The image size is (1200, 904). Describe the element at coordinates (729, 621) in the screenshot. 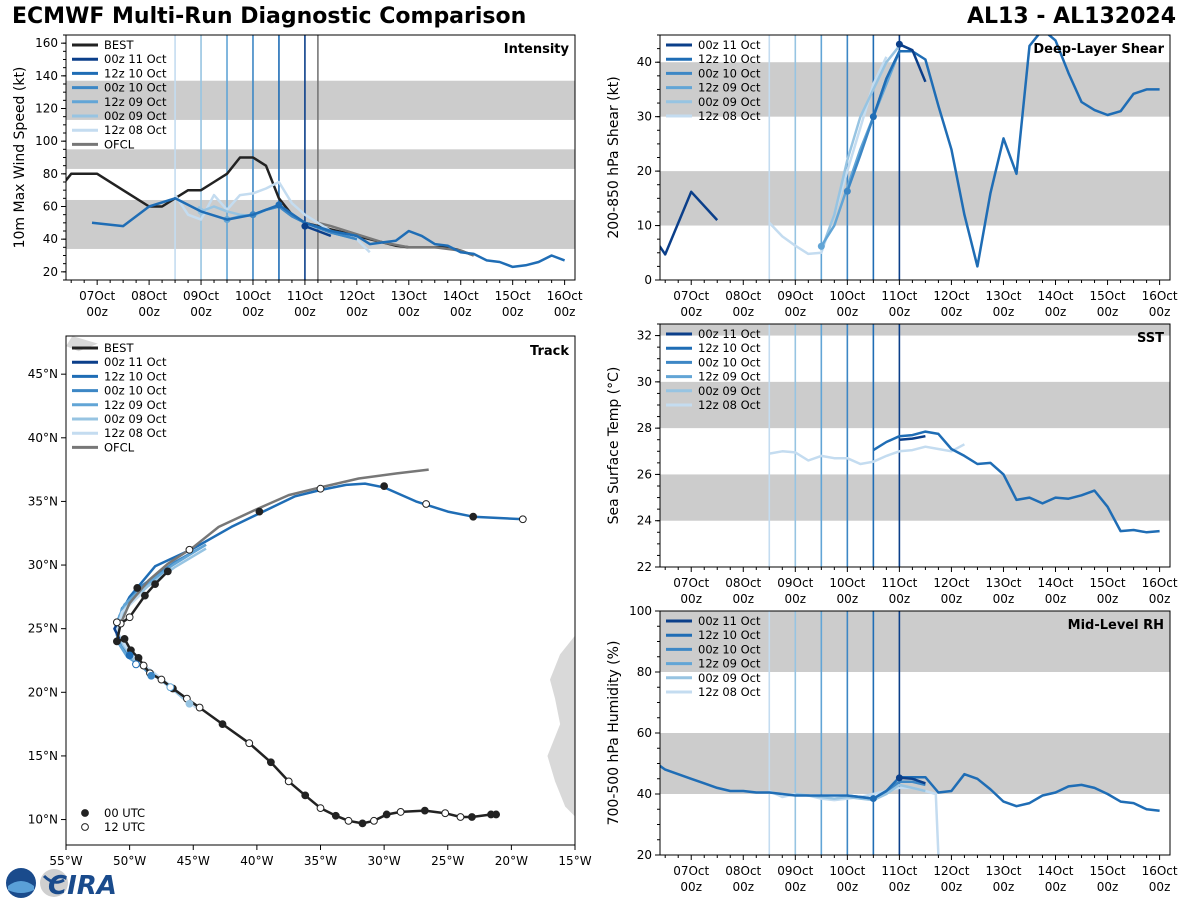

I see `rh-legend-label: 00z 11 Oct` at that location.